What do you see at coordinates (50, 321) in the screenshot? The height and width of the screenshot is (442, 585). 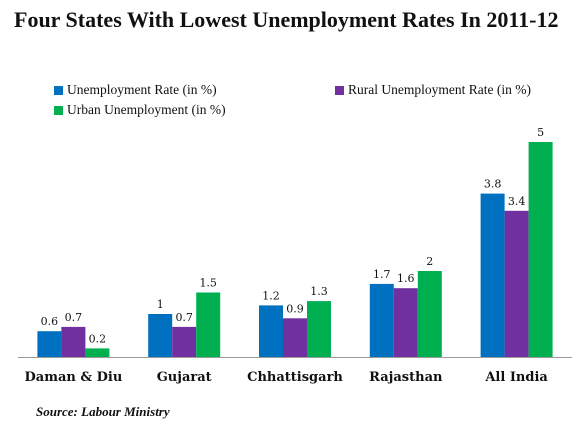 I see `data-label: 0.6` at bounding box center [50, 321].